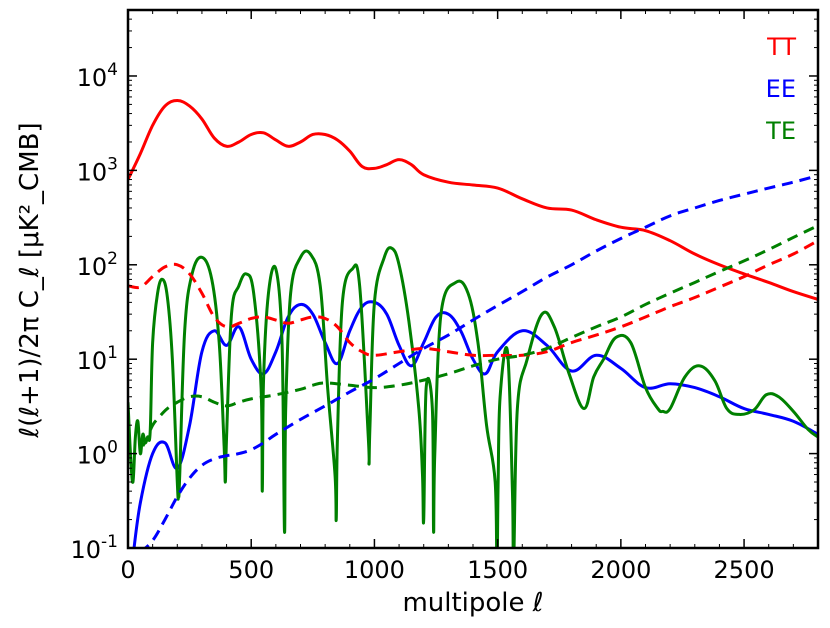 The height and width of the screenshot is (628, 830). I want to click on x-tick-label: 500, so click(251, 570).